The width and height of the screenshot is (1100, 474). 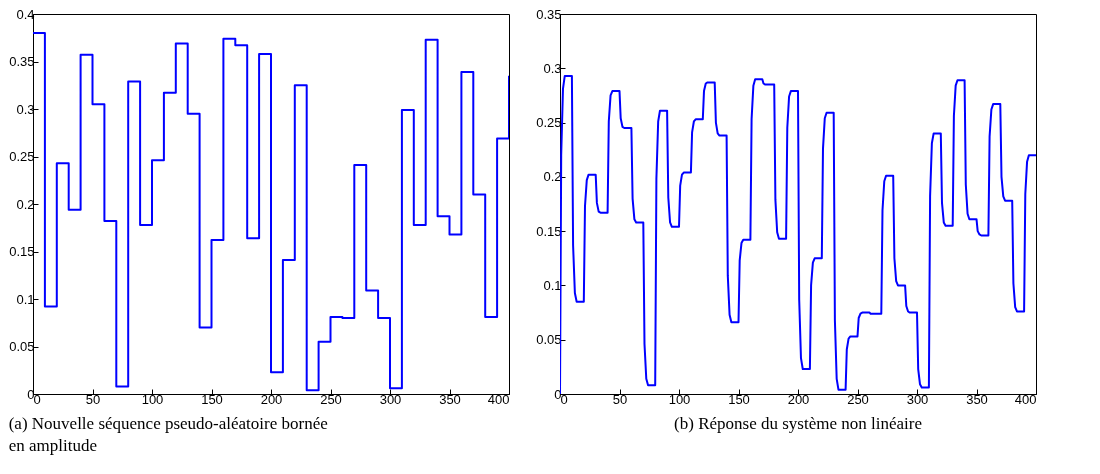 What do you see at coordinates (549, 14) in the screenshot?
I see `y-tick-label: 0.35` at bounding box center [549, 14].